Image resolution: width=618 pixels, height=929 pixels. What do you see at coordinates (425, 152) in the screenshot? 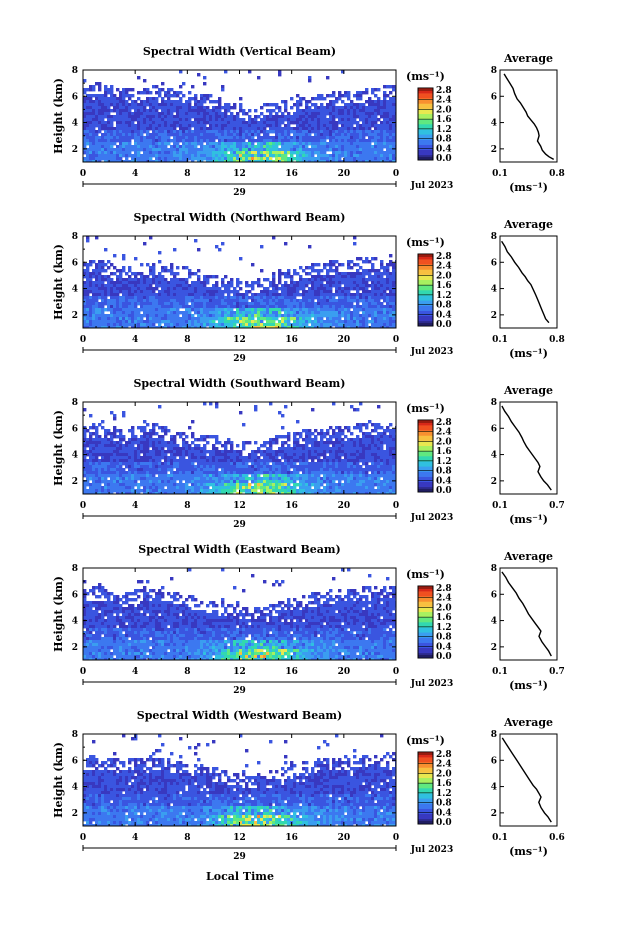
I see `colorbar-segment` at bounding box center [425, 152].